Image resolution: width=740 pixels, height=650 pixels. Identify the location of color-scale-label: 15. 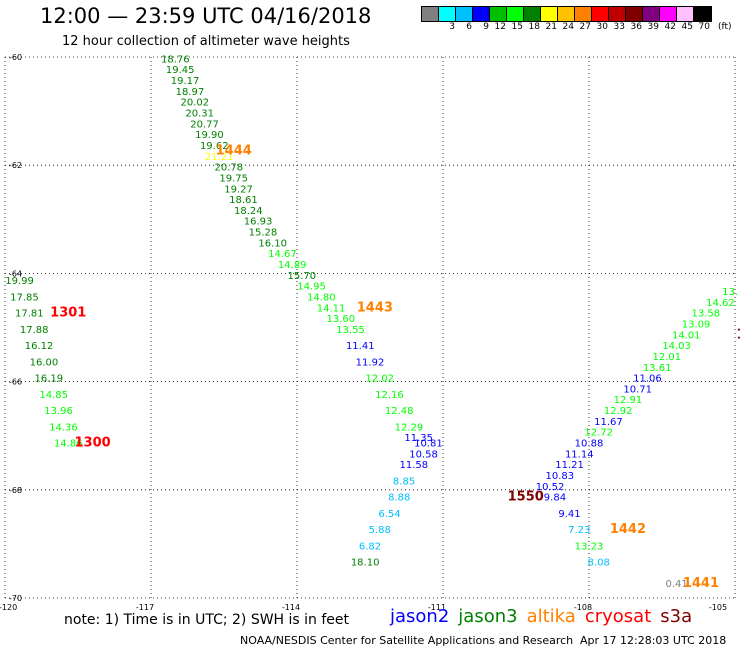
(517, 27).